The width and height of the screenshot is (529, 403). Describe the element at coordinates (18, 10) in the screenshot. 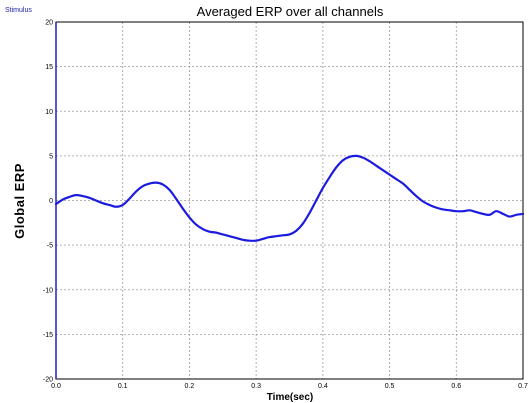

I see `stimulus-marker-label: Stimulus` at that location.